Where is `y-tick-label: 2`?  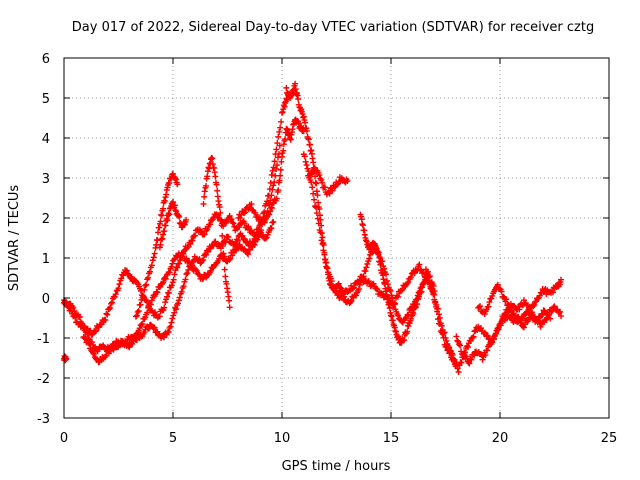 y-tick-label: 2 is located at coordinates (46, 219).